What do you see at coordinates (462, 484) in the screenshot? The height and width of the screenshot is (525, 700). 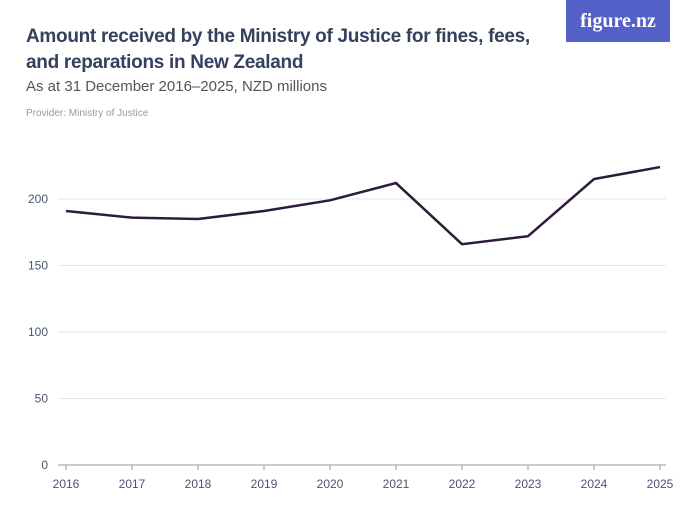 I see `x-tick-label: 2022` at bounding box center [462, 484].